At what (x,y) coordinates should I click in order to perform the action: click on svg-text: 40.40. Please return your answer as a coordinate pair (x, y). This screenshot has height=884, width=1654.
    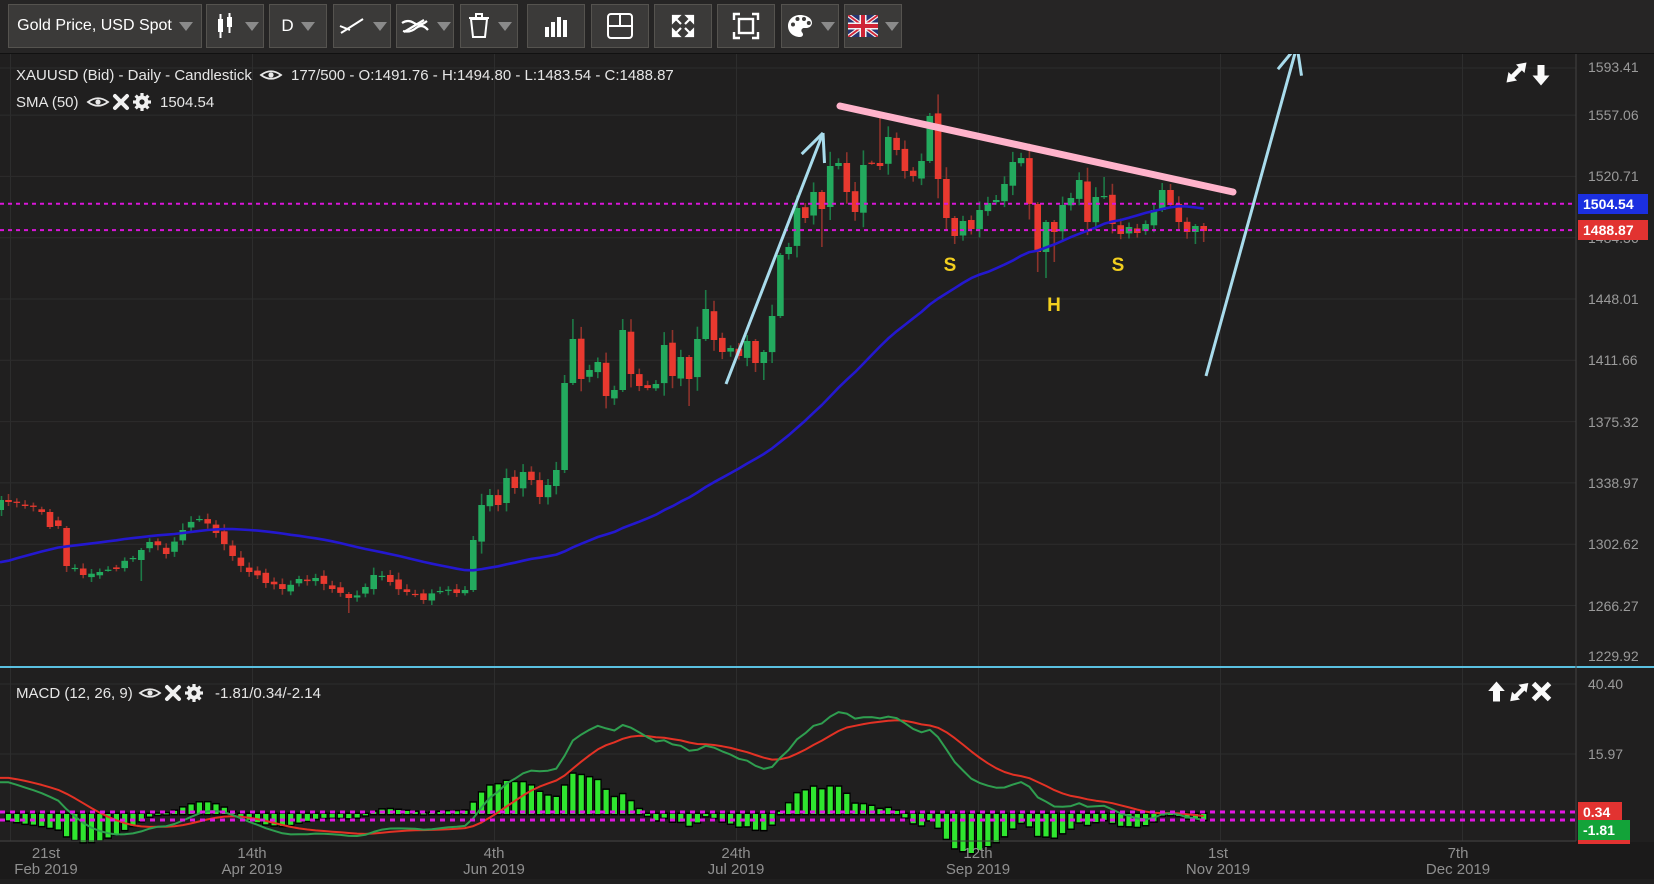
    Looking at the image, I should click on (1605, 684).